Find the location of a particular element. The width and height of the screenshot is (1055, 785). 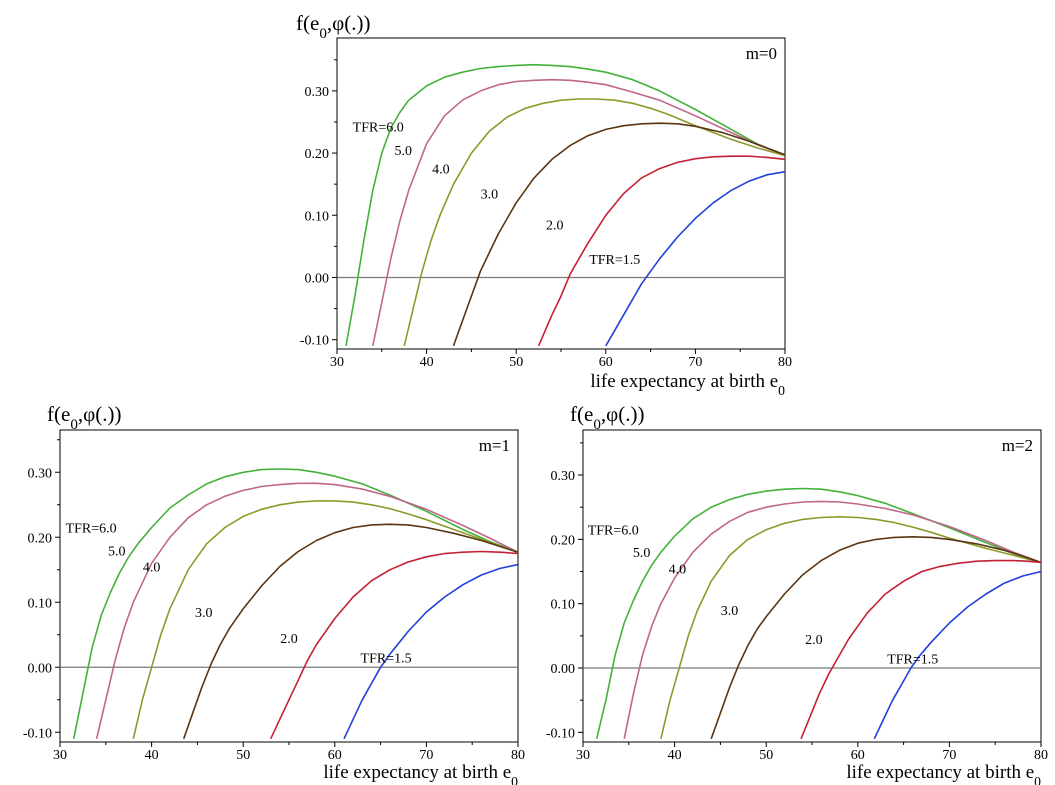

panel-label: m=1 is located at coordinates (494, 445).